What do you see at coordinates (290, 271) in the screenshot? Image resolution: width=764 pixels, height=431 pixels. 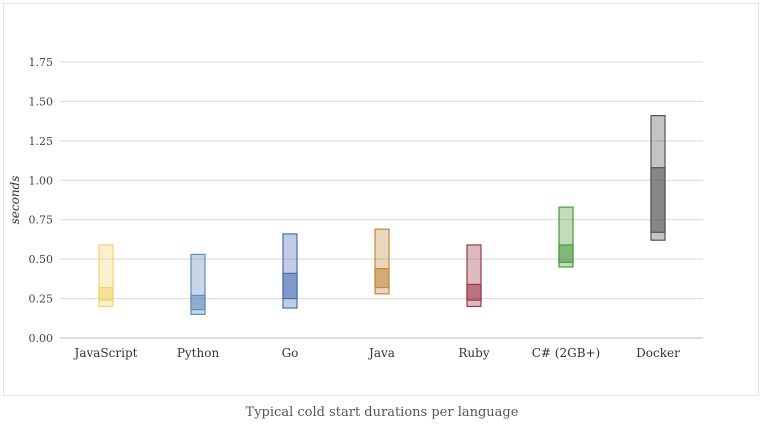 I see `box-go` at bounding box center [290, 271].